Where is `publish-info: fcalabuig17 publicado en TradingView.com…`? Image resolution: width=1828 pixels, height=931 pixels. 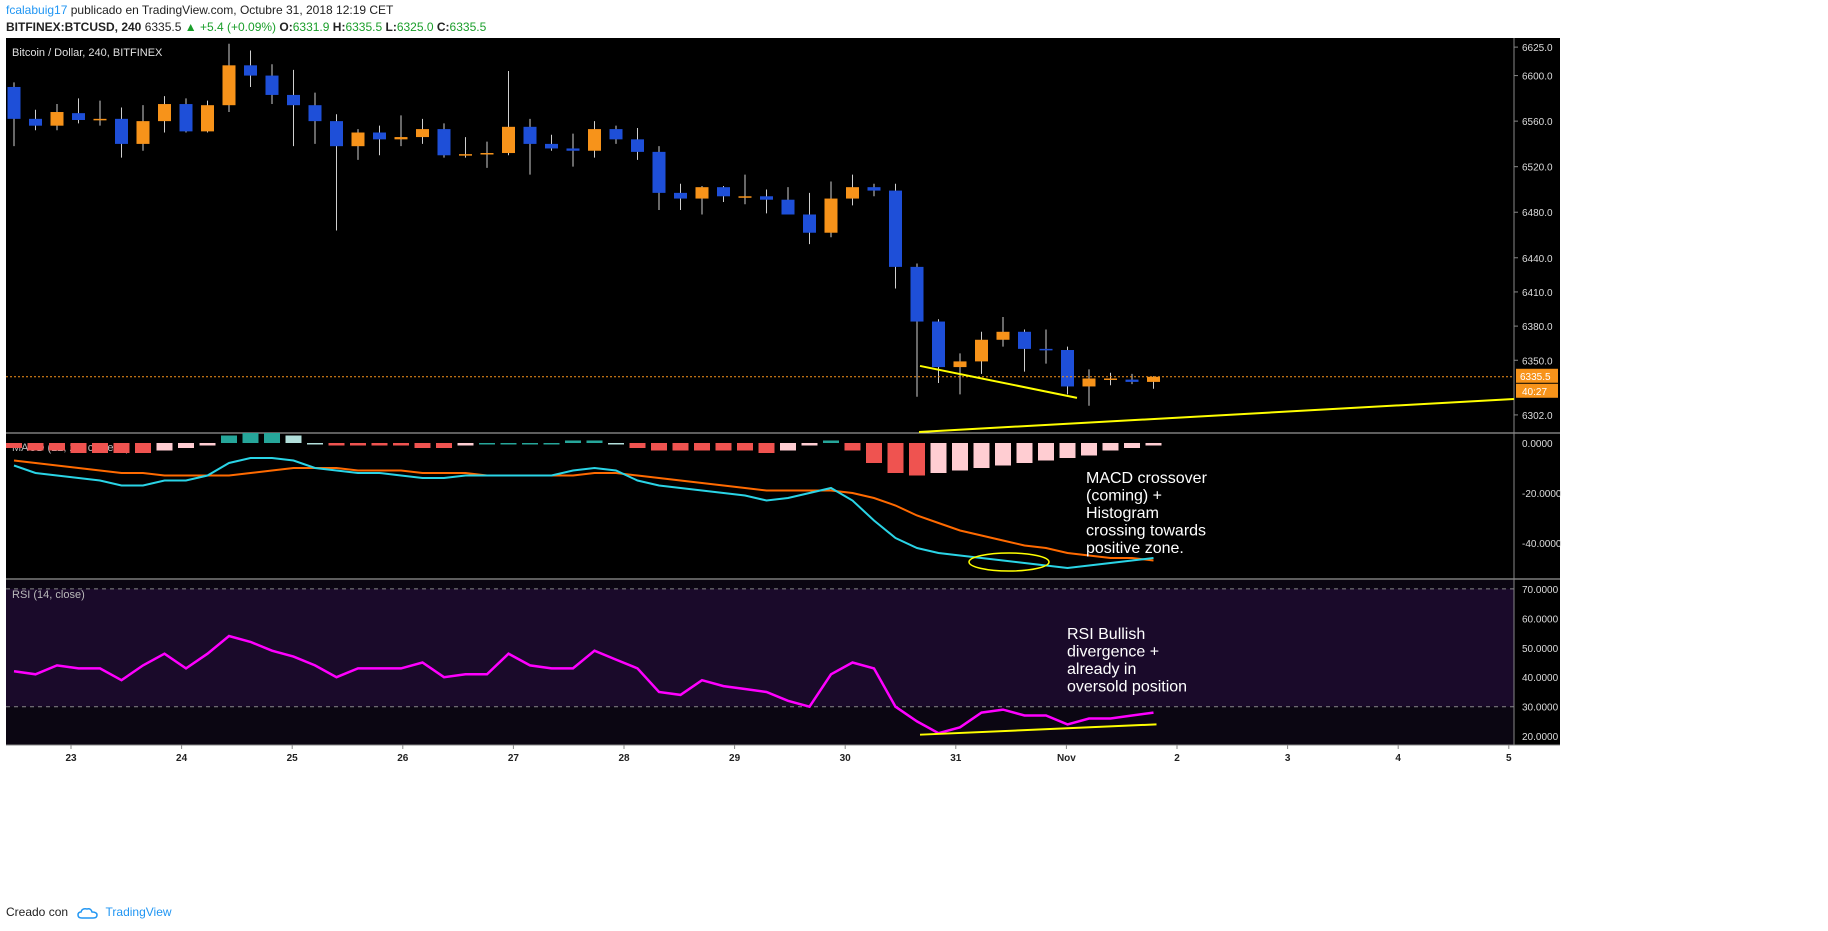 publish-info: fcalabuig17 publicado en TradingView.com… is located at coordinates (199, 10).